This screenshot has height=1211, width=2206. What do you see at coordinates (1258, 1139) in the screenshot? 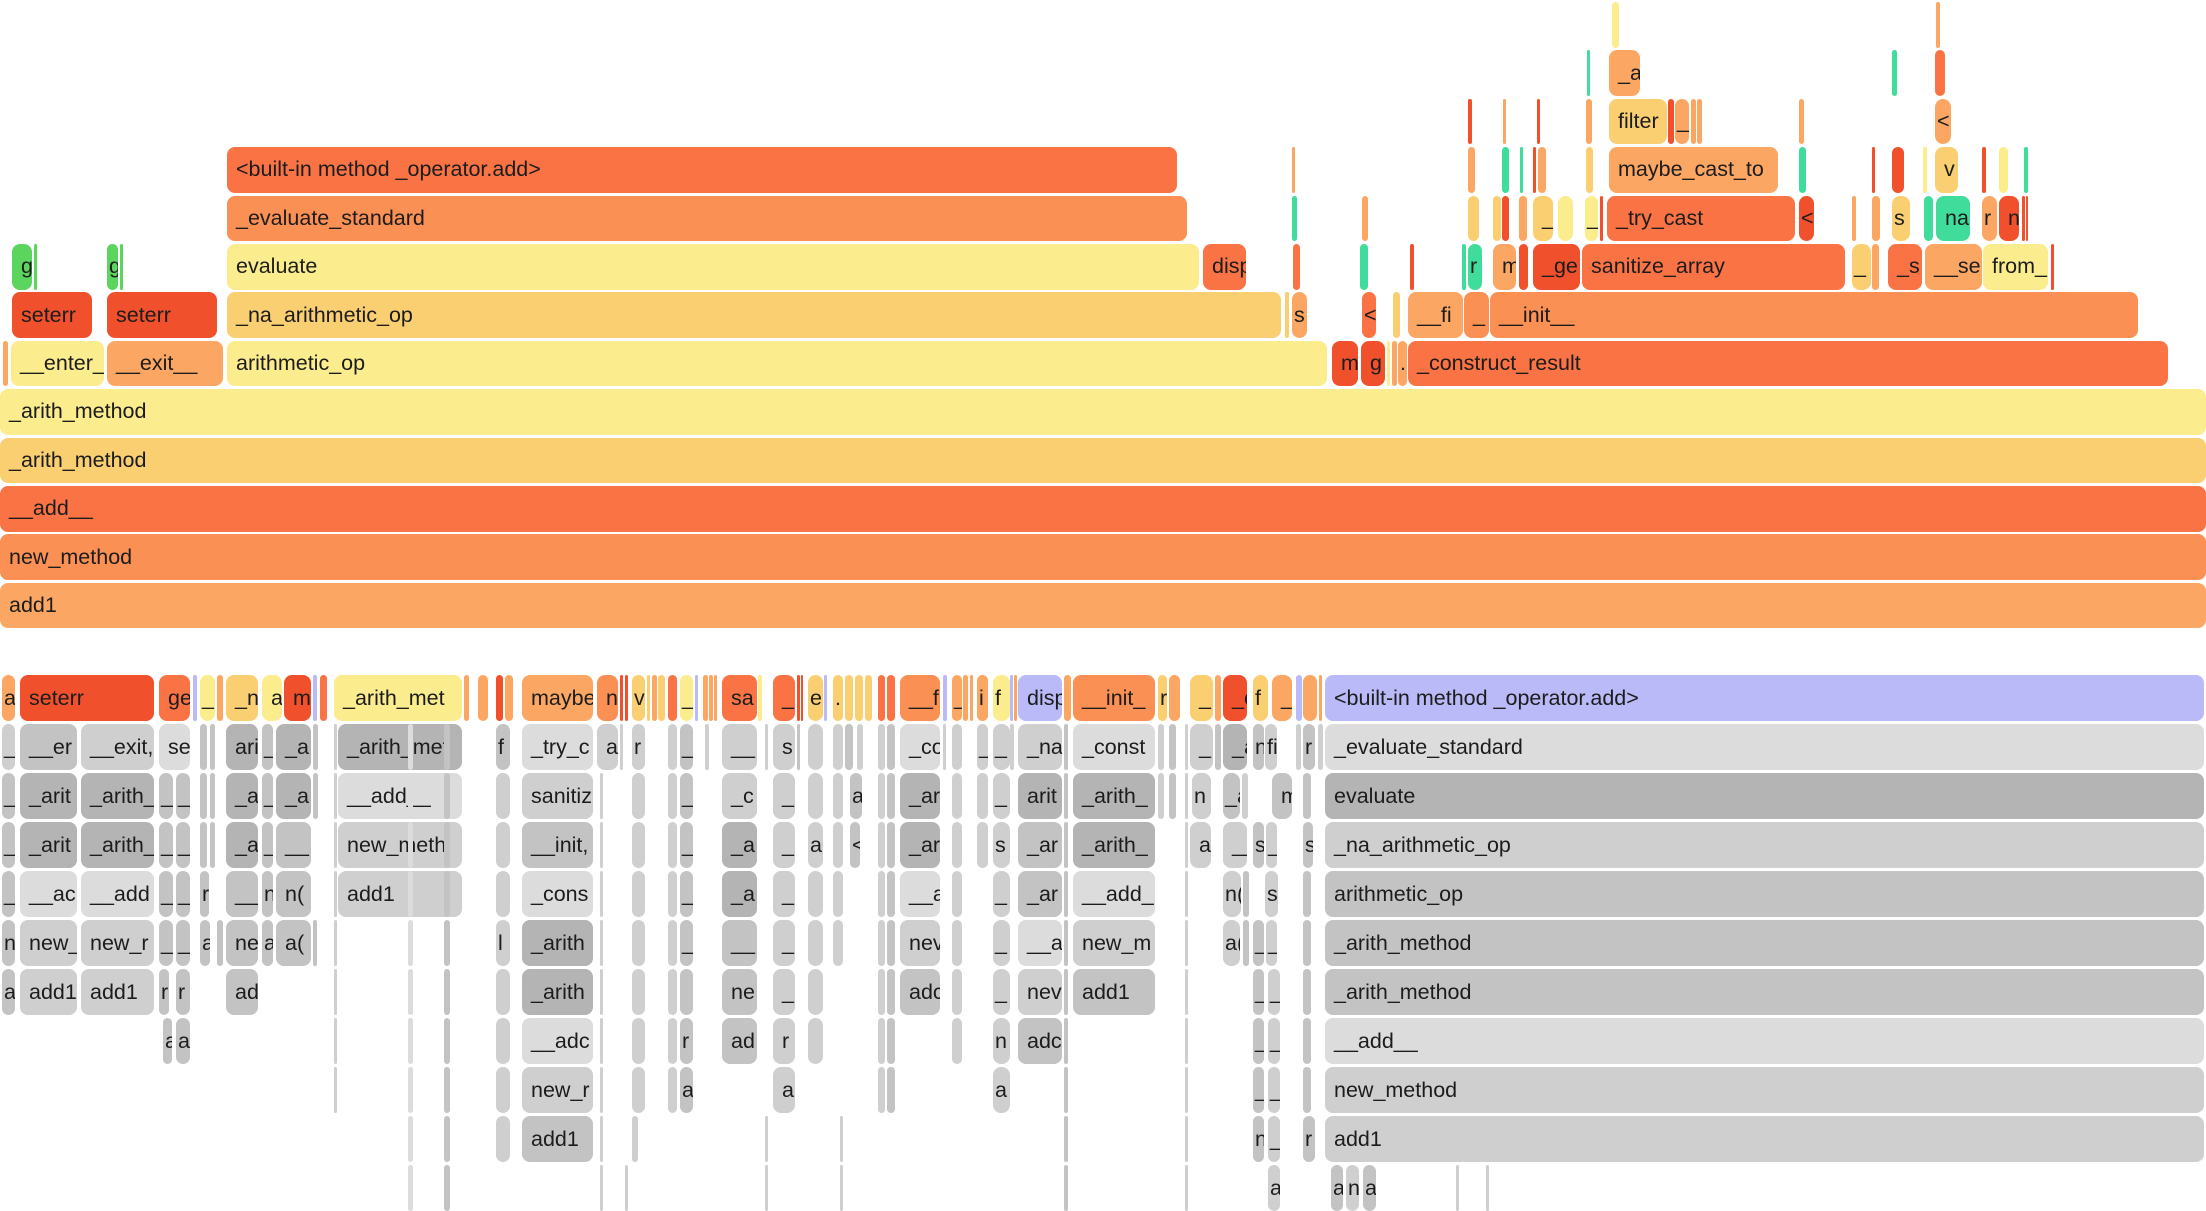
I see `flame-frame: n` at bounding box center [1258, 1139].